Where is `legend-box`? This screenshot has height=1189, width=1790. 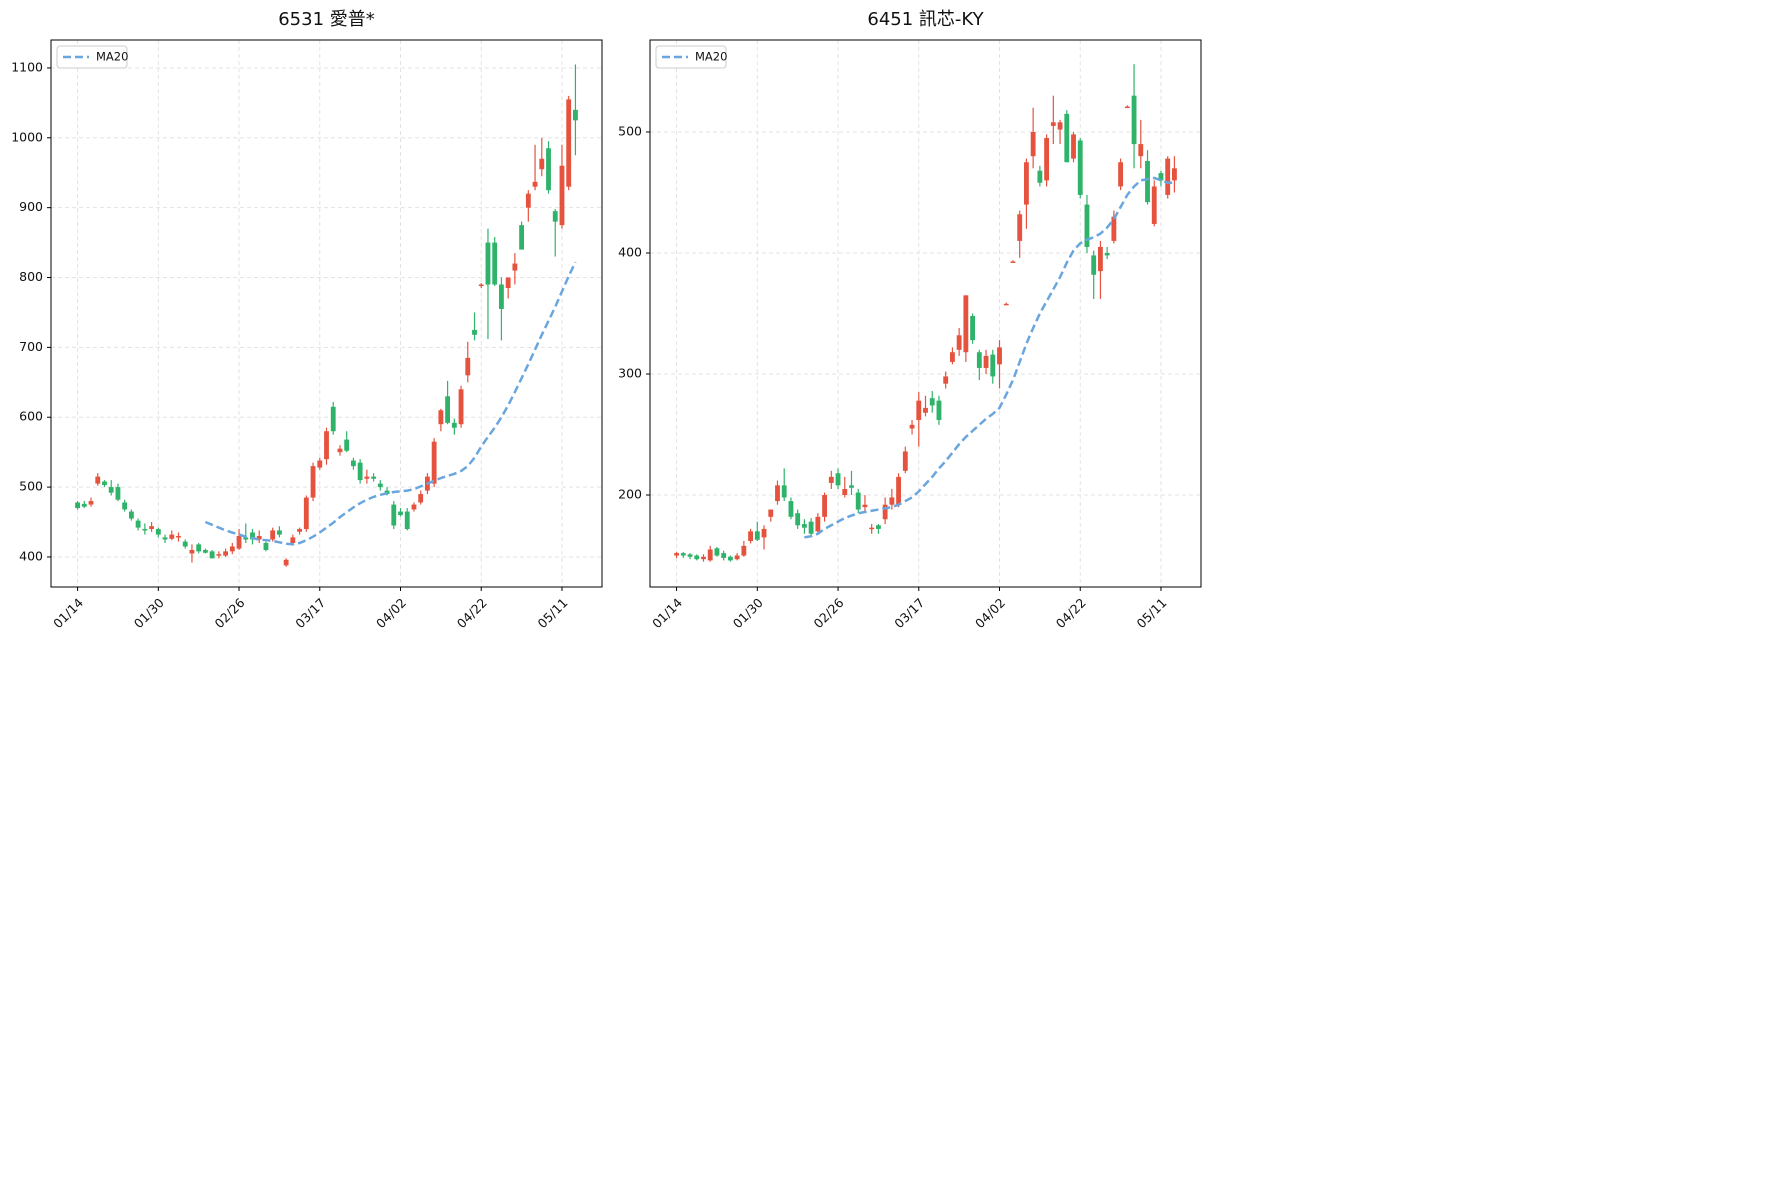 legend-box is located at coordinates (691, 57).